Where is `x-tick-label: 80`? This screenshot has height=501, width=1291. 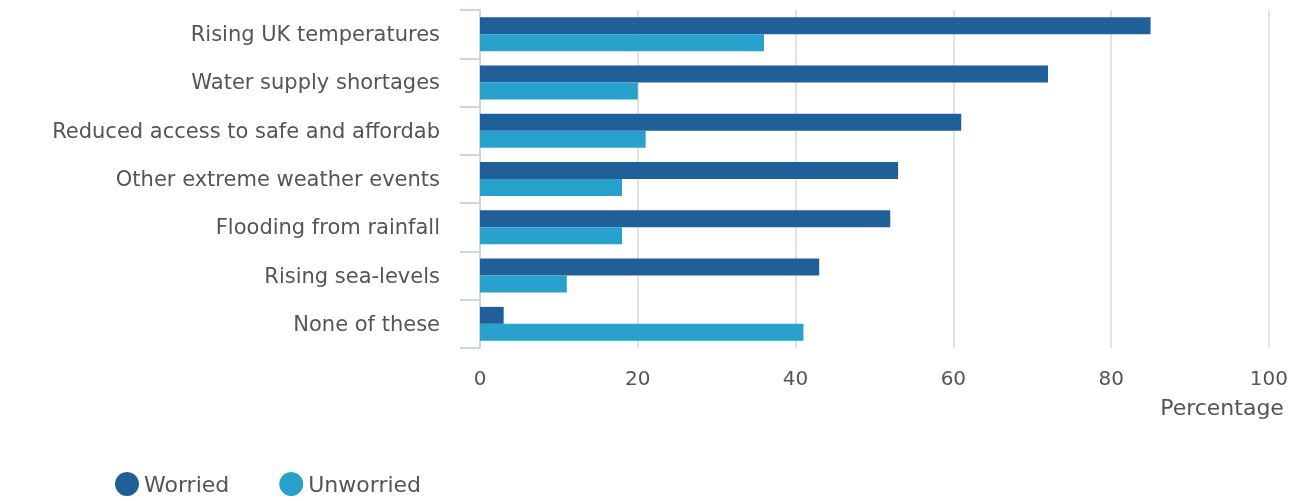
x-tick-label: 80 is located at coordinates (1111, 378).